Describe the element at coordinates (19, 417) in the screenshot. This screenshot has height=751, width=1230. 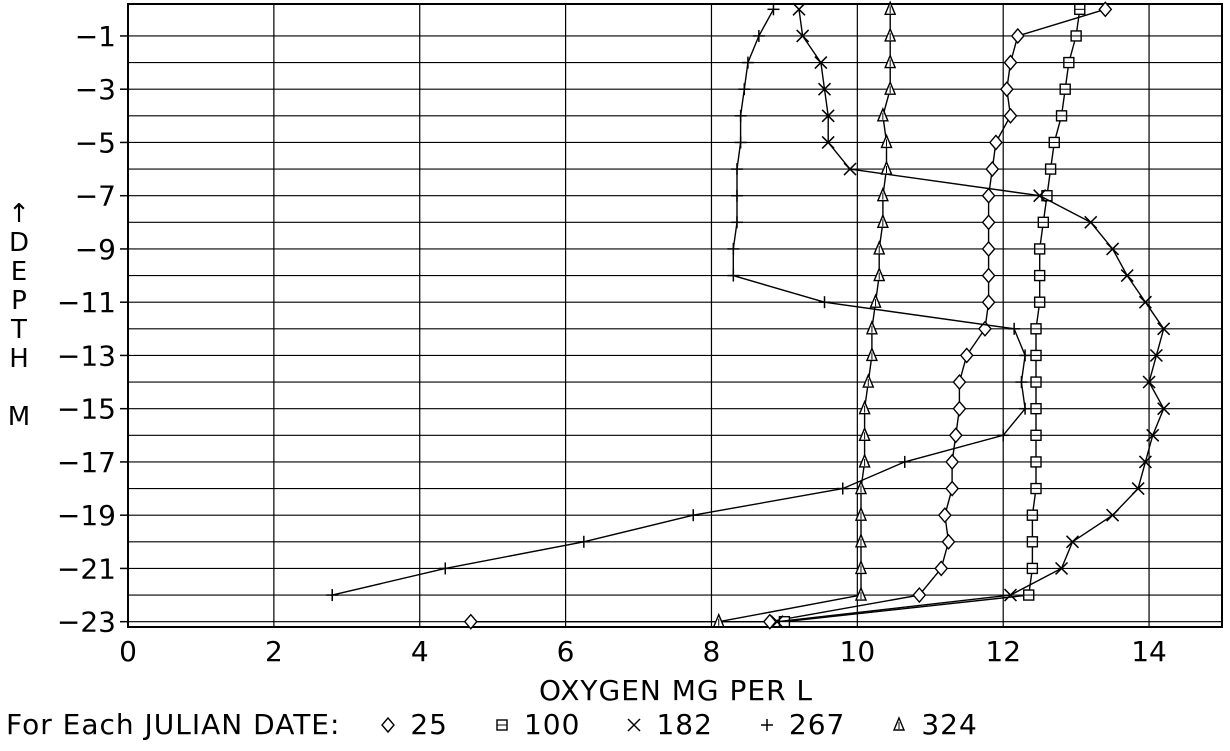
I see `y-axis-label-letter: M` at that location.